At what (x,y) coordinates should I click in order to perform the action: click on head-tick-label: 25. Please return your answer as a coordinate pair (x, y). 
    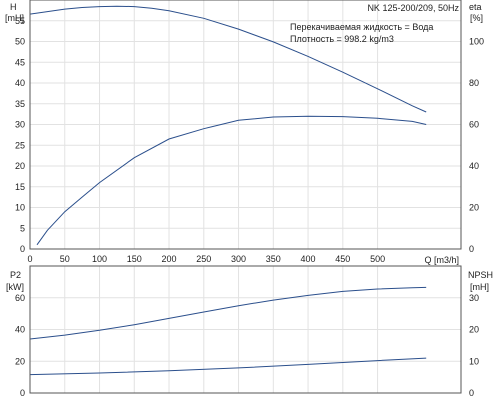
    Looking at the image, I should click on (20, 145).